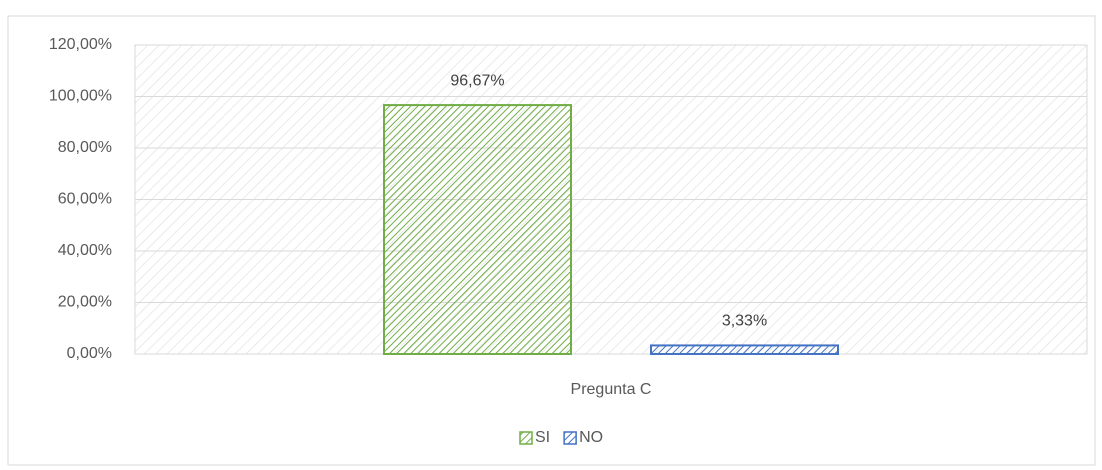 This screenshot has height=470, width=1102. I want to click on y-tick-label: 0,00%, so click(89, 353).